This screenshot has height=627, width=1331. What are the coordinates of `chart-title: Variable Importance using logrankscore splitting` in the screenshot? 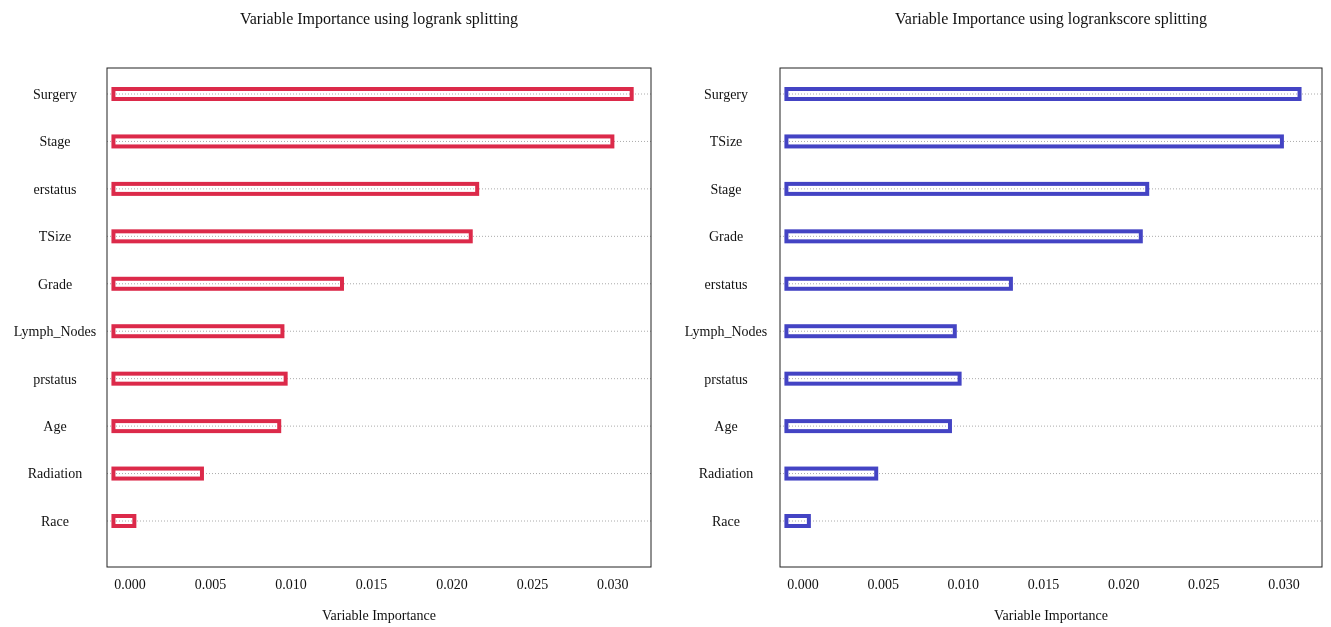 It's located at (1051, 19).